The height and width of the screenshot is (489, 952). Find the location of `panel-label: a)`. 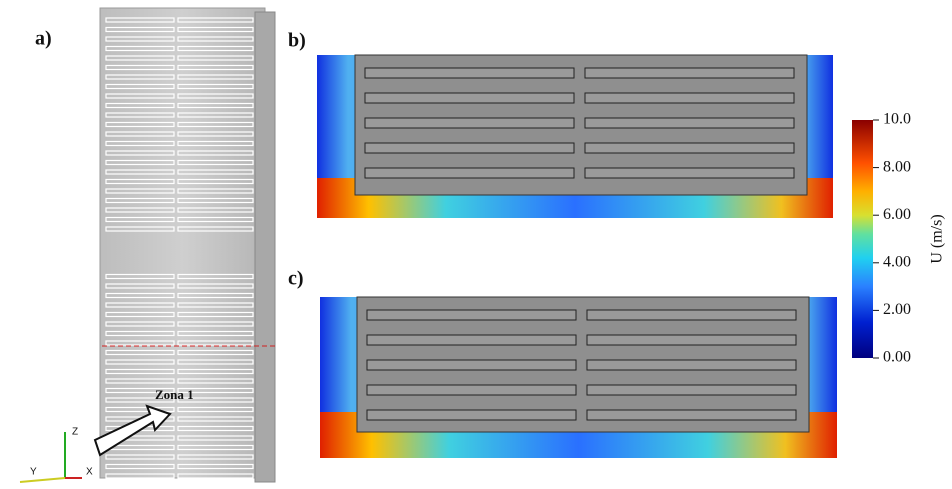

panel-label: a) is located at coordinates (43, 39).